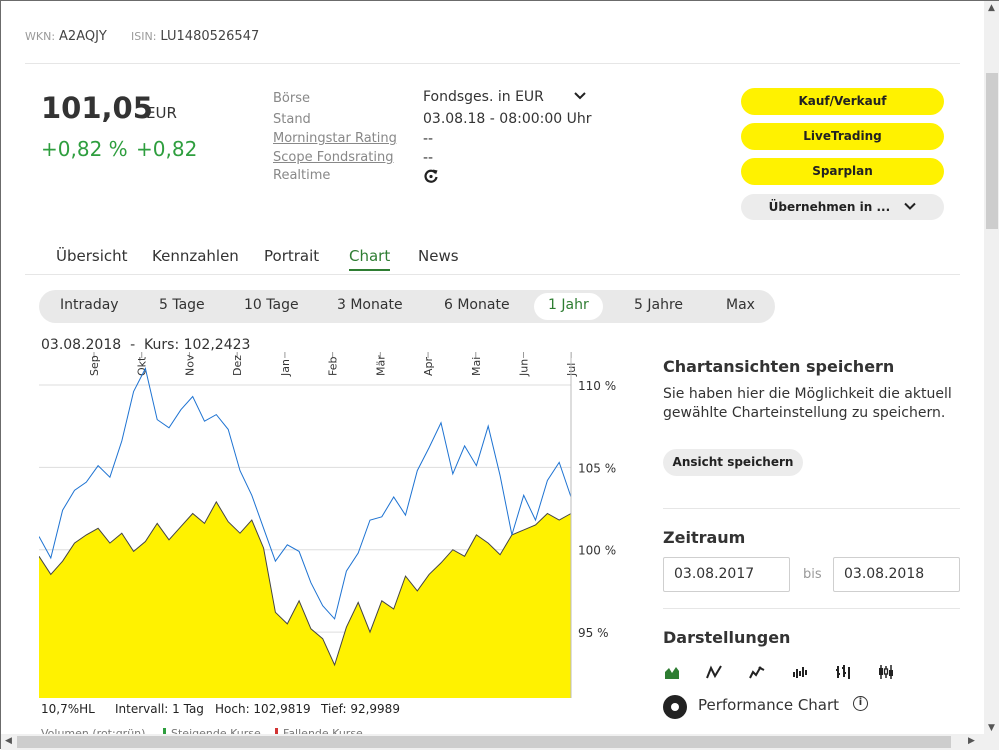 The image size is (999, 750). What do you see at coordinates (84, 149) in the screenshot?
I see `change-percent: +0,82 %` at bounding box center [84, 149].